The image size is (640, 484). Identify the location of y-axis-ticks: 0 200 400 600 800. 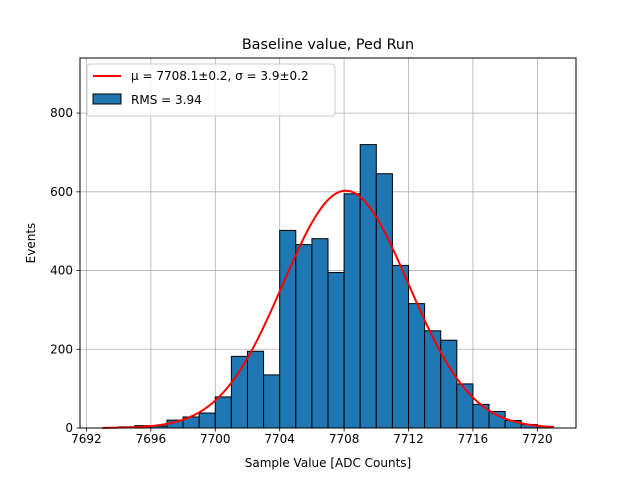
(65, 270).